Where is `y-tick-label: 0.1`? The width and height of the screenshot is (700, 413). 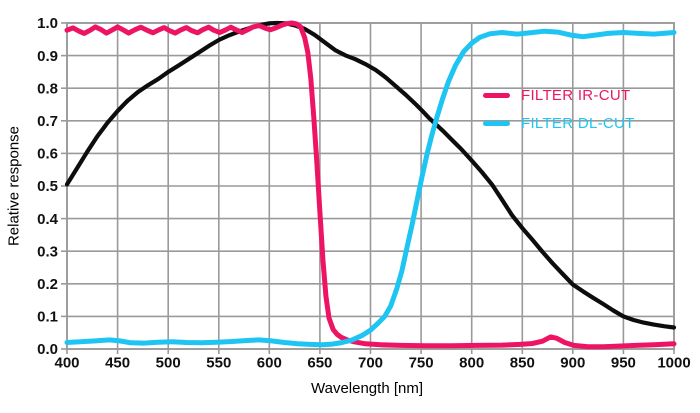 y-tick-label: 0.1 is located at coordinates (47, 317).